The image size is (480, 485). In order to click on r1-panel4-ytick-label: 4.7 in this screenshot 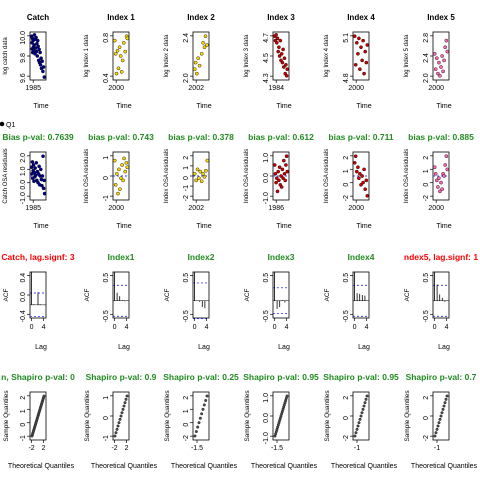, I will do `click(266, 38)`.